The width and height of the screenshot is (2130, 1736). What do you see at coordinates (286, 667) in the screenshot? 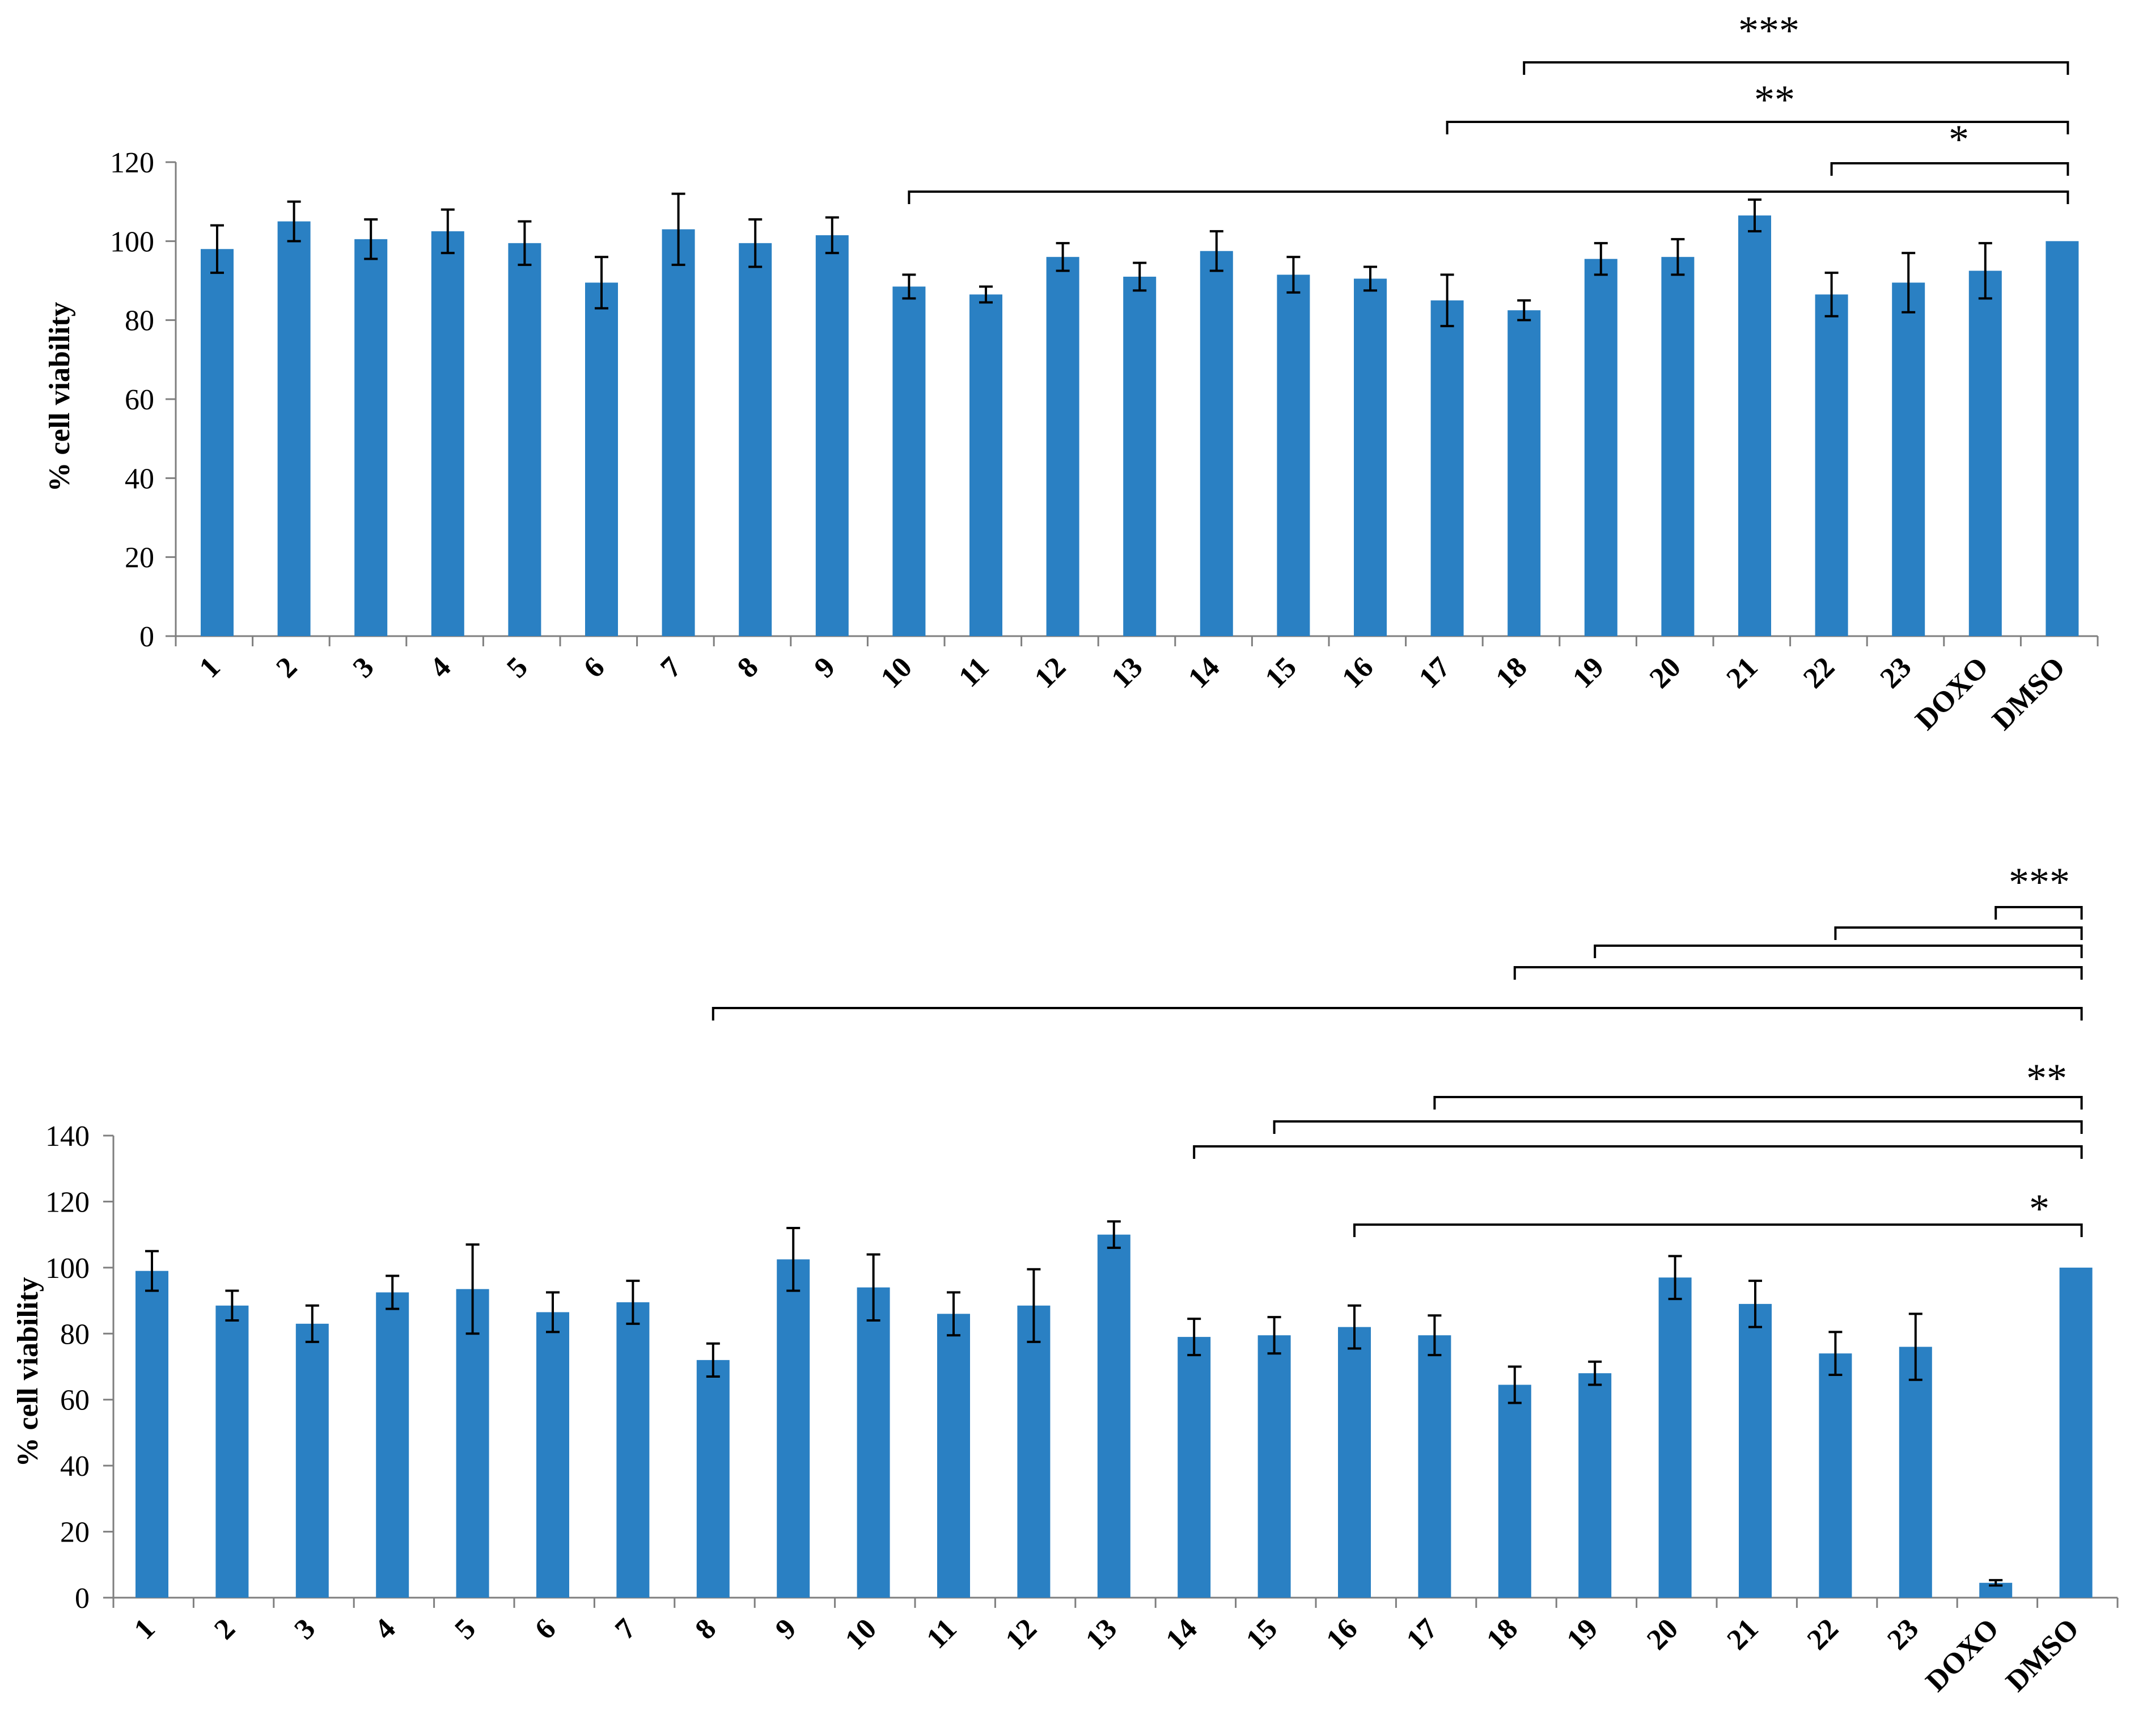
I see `x-category-label: 2` at bounding box center [286, 667].